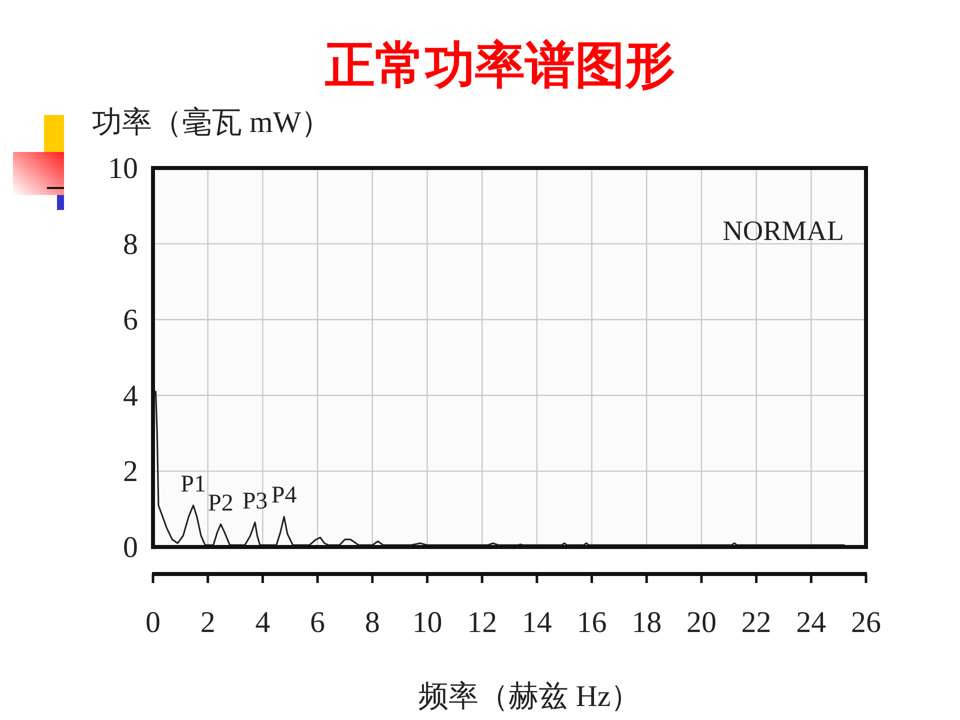 This screenshot has height=720, width=960. Describe the element at coordinates (482, 622) in the screenshot. I see `x-tick-label: 12` at that location.